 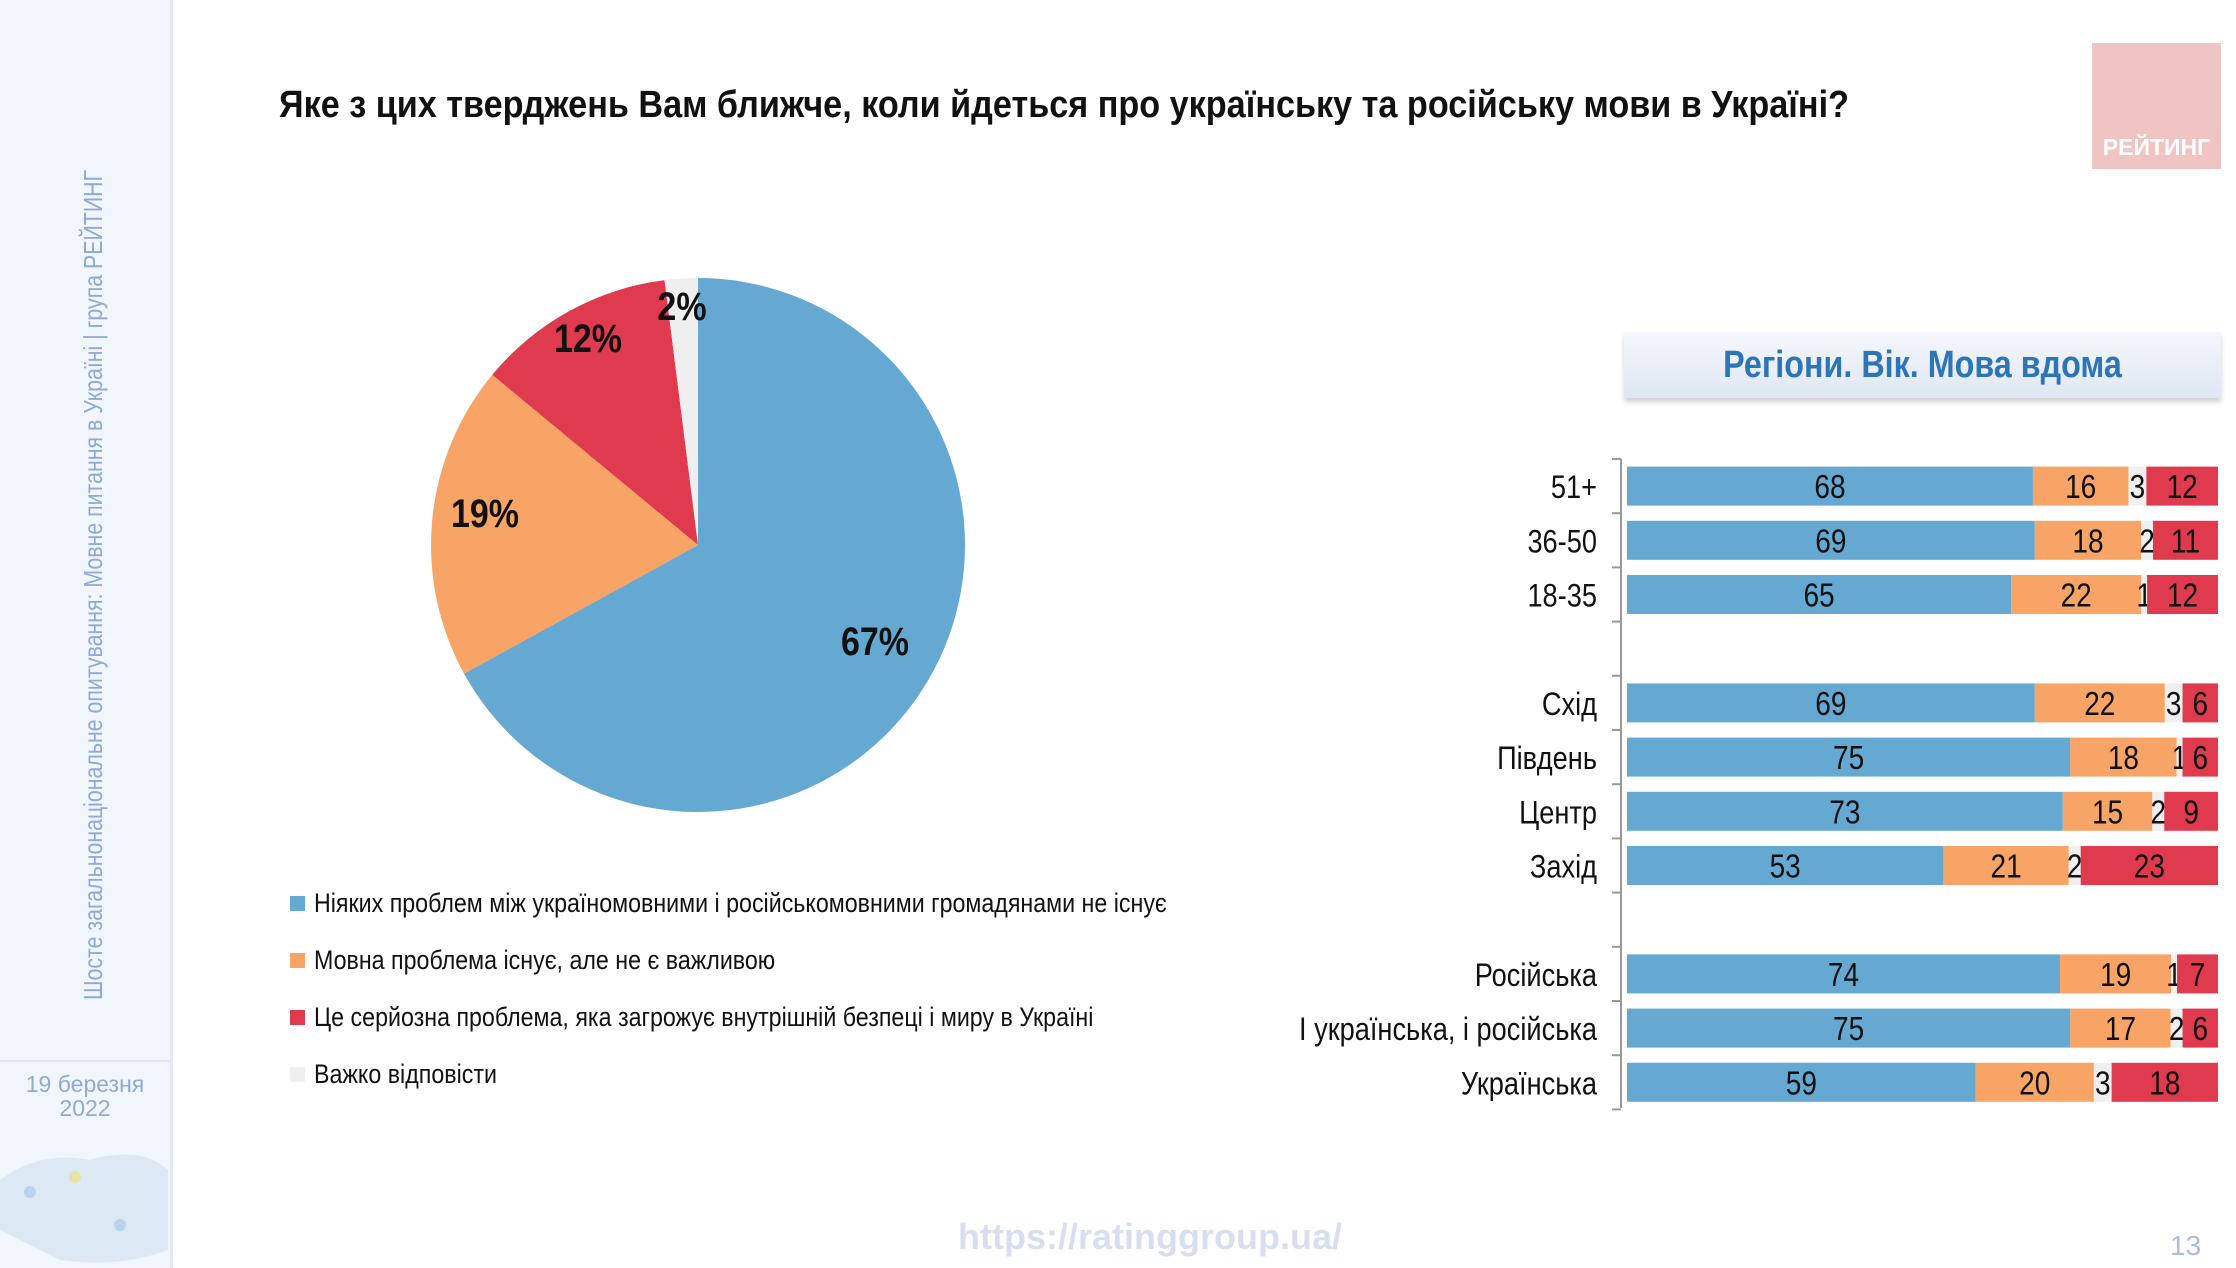 I want to click on rating-logo: РЕЙТИНГ, so click(x=2156, y=106).